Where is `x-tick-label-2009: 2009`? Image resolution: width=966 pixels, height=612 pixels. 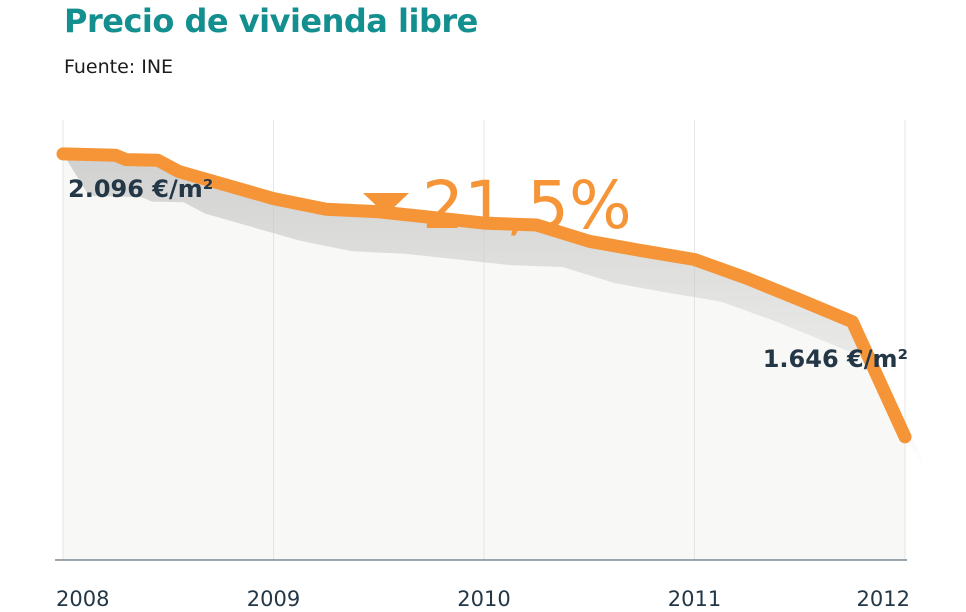 x-tick-label-2009: 2009 is located at coordinates (273, 599).